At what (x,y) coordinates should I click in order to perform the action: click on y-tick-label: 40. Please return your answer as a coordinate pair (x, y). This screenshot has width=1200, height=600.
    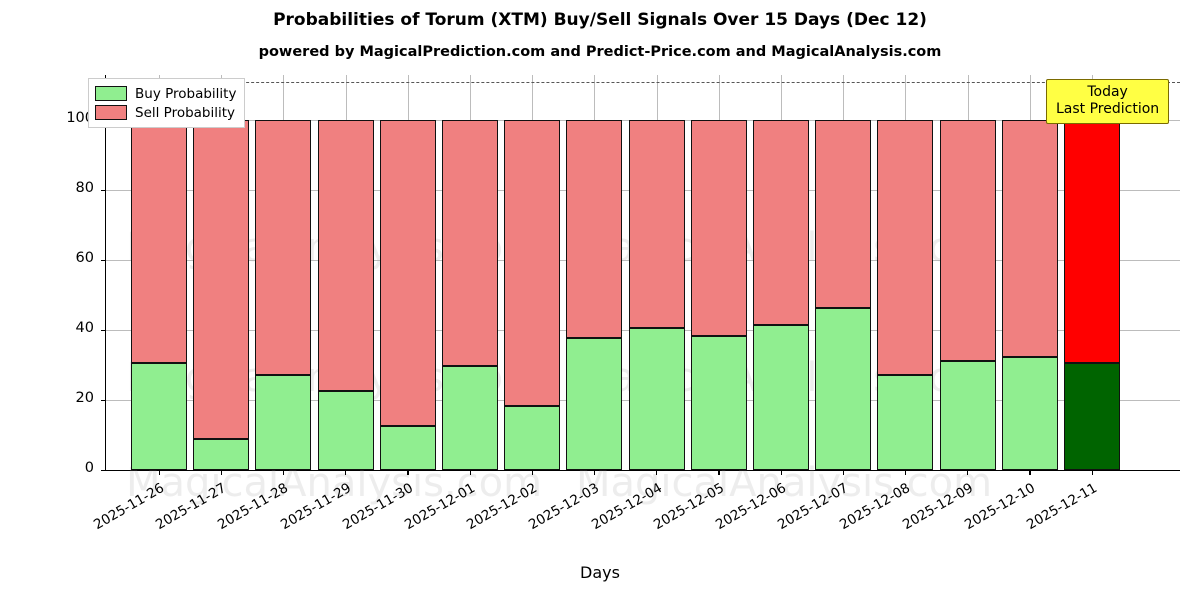
    Looking at the image, I should click on (84, 328).